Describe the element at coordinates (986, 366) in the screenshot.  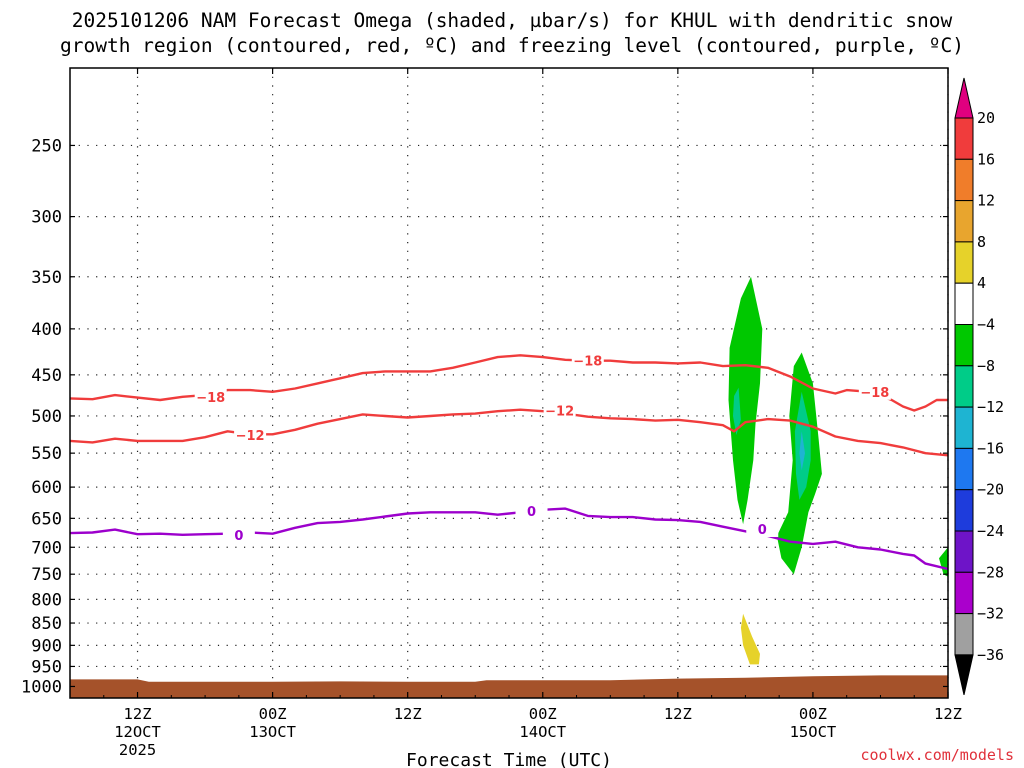
I see `colorbar-label-8-6: −8` at that location.